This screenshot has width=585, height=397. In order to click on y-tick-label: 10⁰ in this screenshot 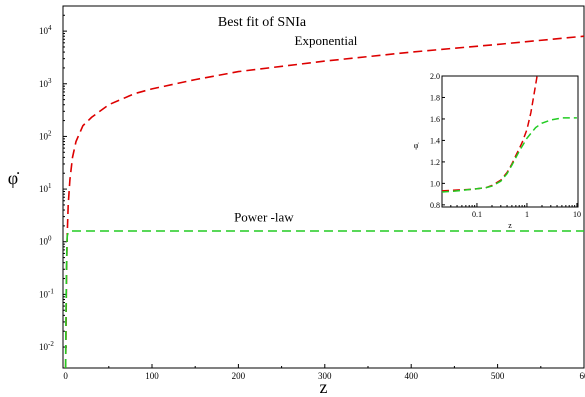, I will do `click(45, 241)`.